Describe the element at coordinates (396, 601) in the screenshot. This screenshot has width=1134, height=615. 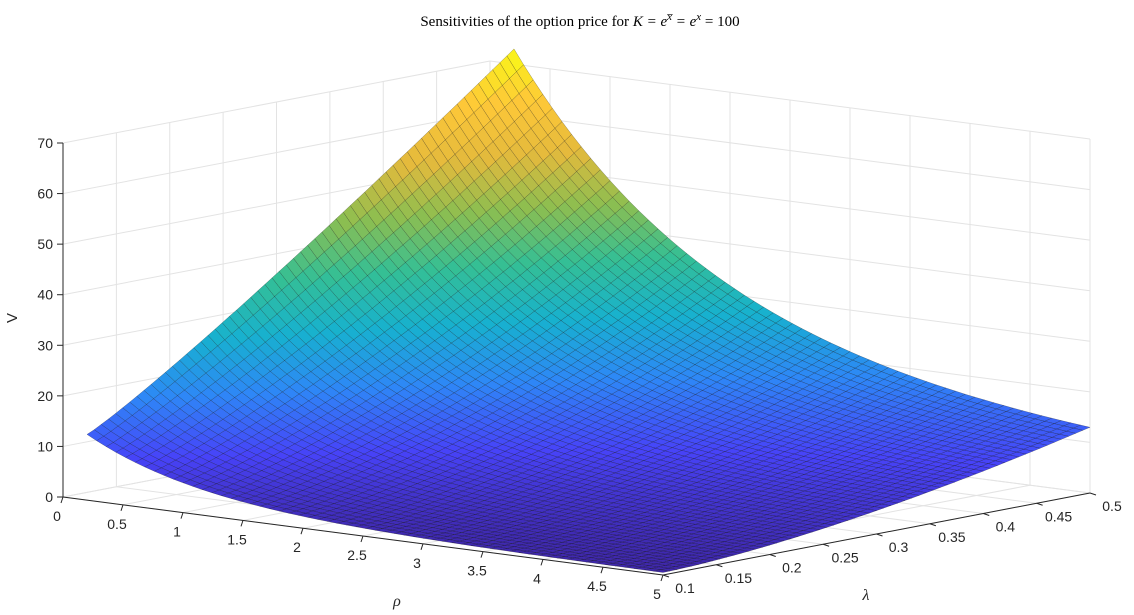
I see `x-axis-label: ρ` at that location.